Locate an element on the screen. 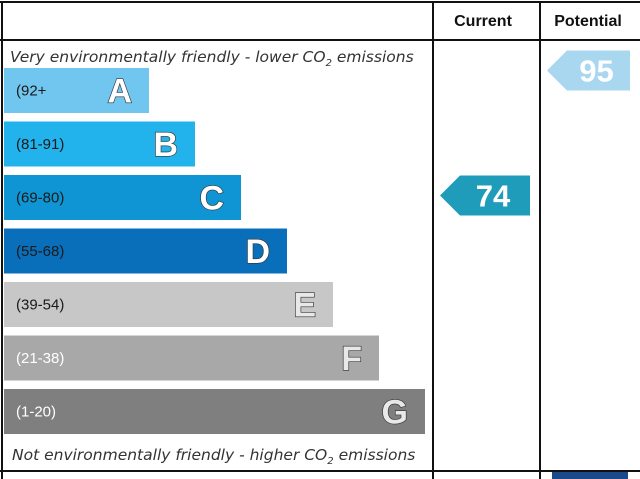 Image resolution: width=640 pixels, height=479 pixels. potential-score-arrow: 95 is located at coordinates (588, 70).